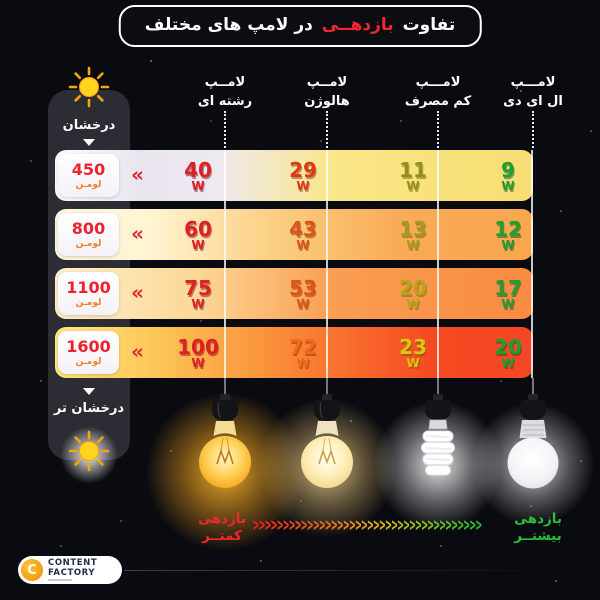 This screenshot has width=600, height=600. I want to click on sun-bright-icon, so click(89, 453).